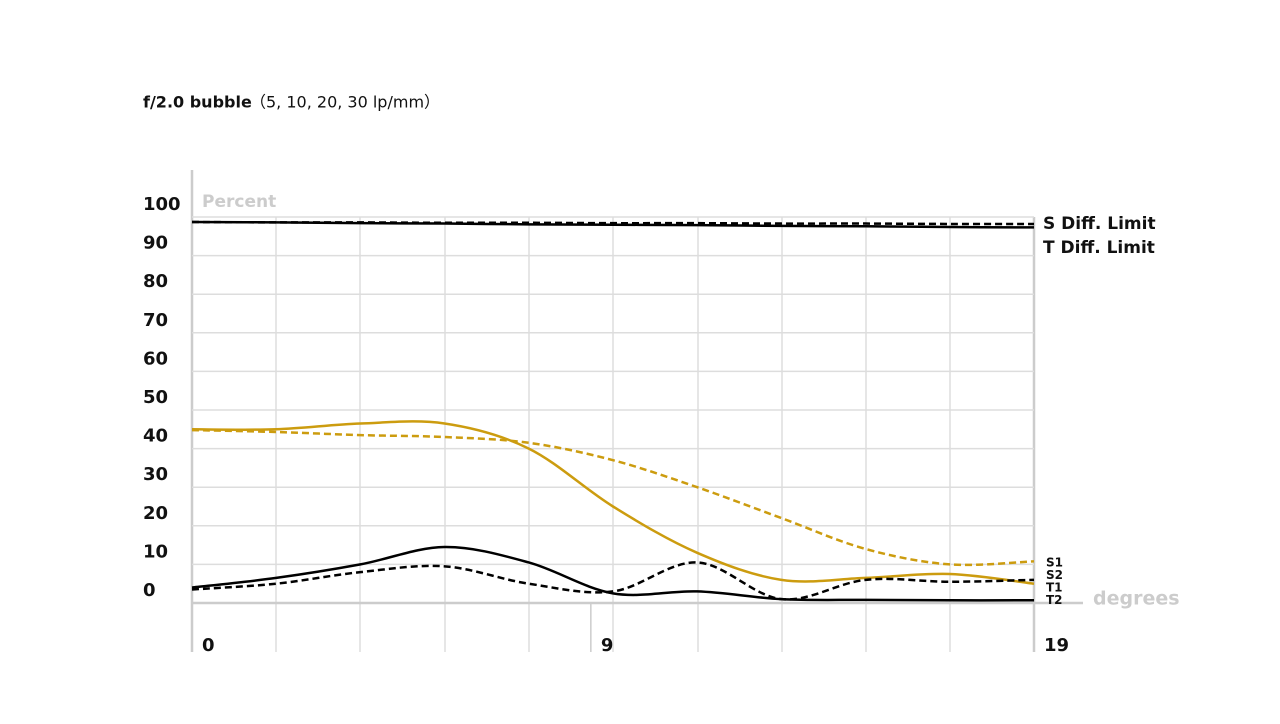  What do you see at coordinates (155, 474) in the screenshot?
I see `y-tick-label: 30` at bounding box center [155, 474].